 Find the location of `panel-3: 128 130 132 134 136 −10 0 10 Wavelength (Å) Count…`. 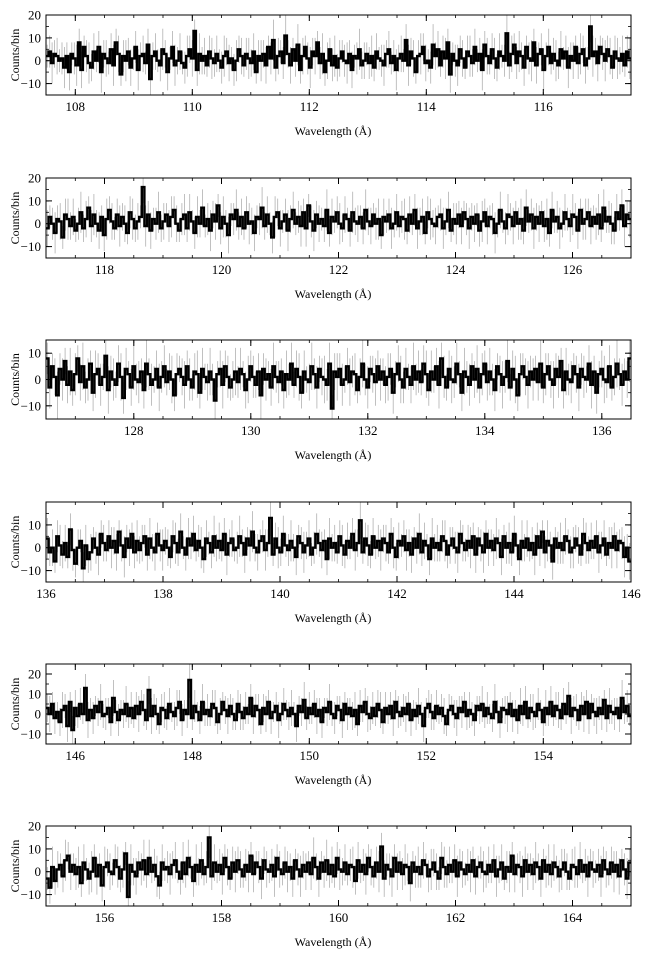

panel-3: 128 130 132 134 136 −10 0 10 Wavelength (Å) Count… is located at coordinates (320, 400).